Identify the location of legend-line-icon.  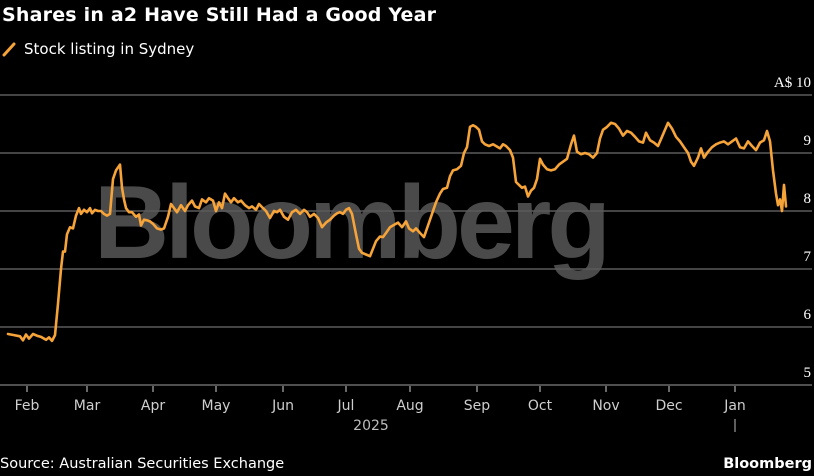
(9, 49).